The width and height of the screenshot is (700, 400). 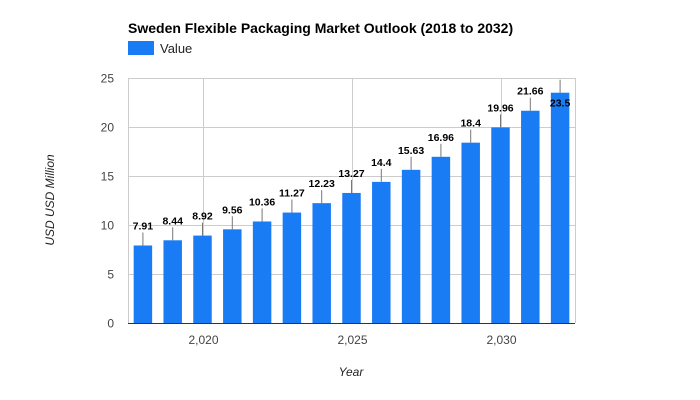 What do you see at coordinates (203, 340) in the screenshot?
I see `x-tick-label: 2,020` at bounding box center [203, 340].